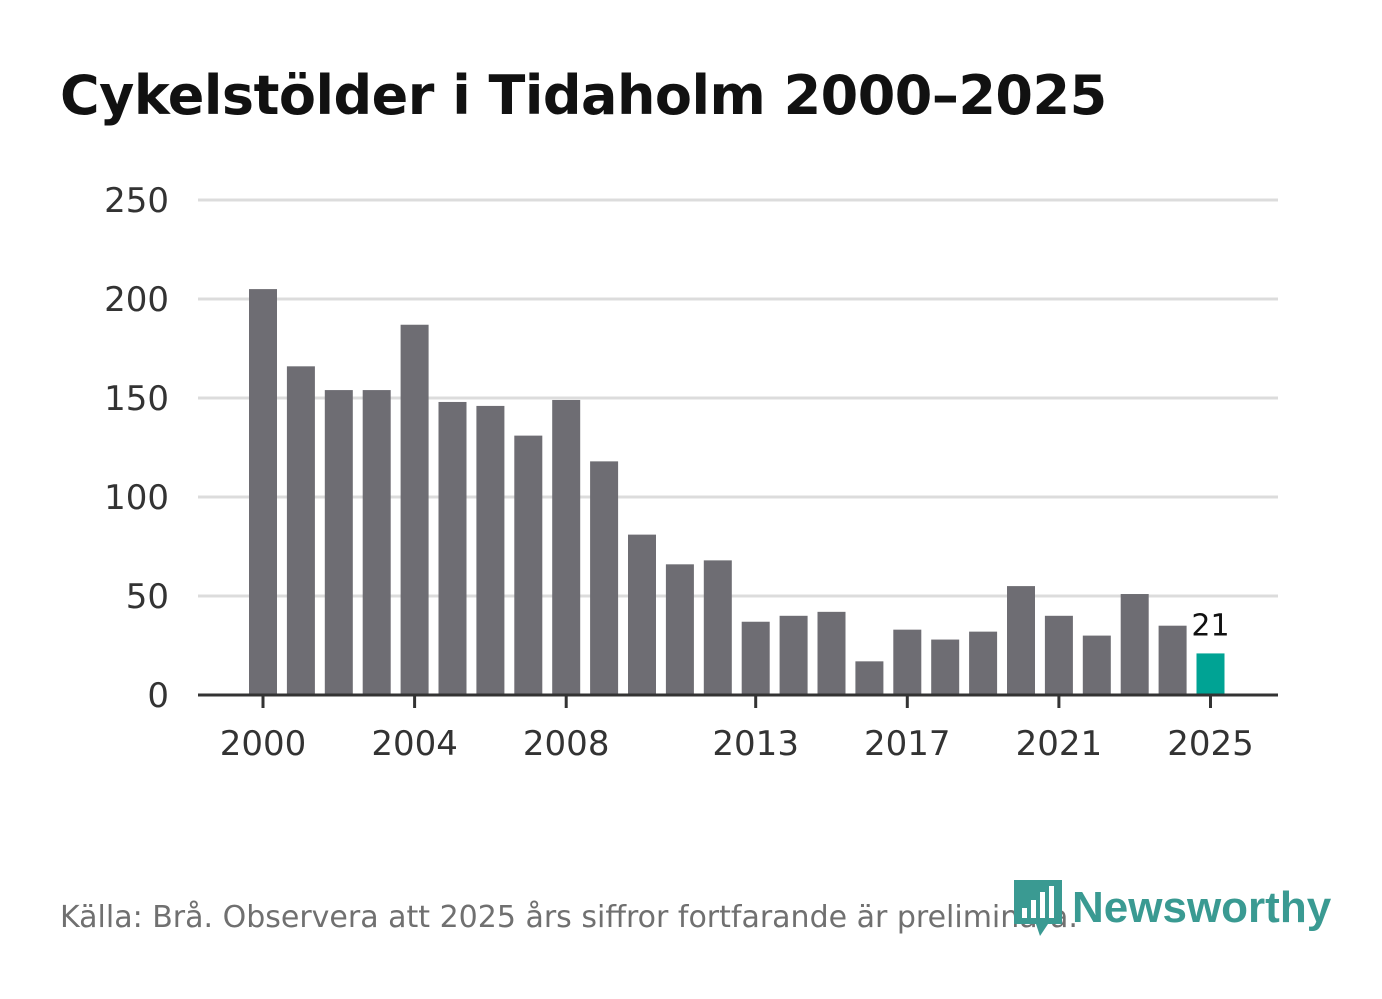  What do you see at coordinates (907, 662) in the screenshot?
I see `bar-2017` at bounding box center [907, 662].